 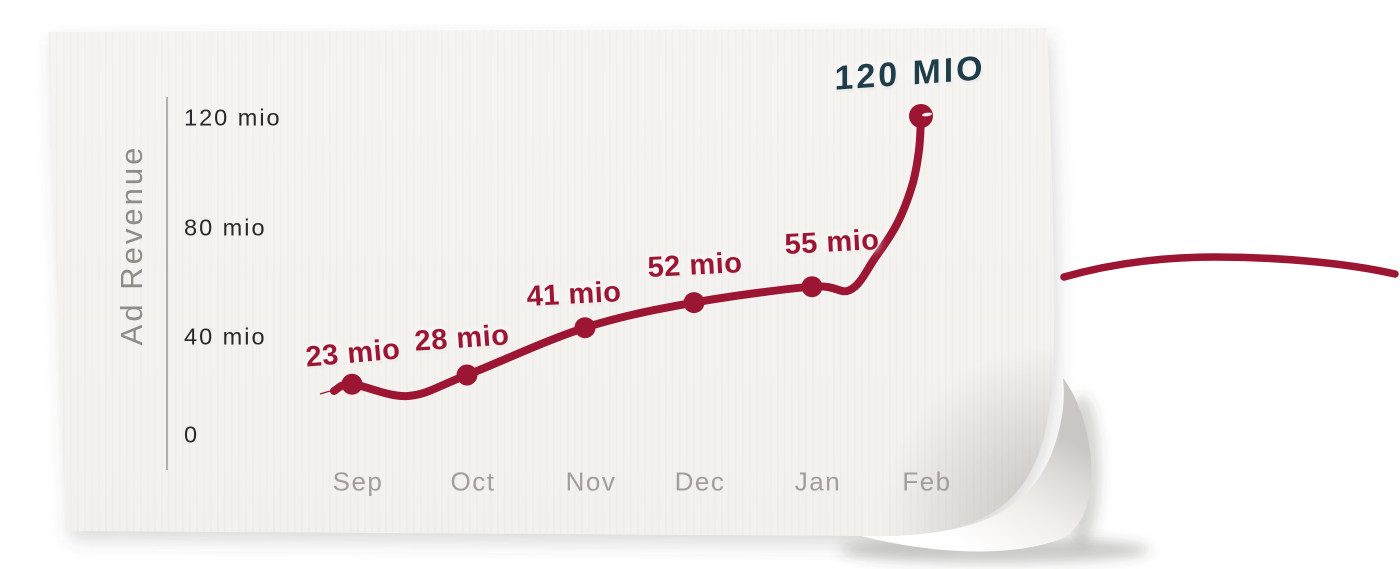 What do you see at coordinates (976, 465) in the screenshot?
I see `paper-curl-flap` at bounding box center [976, 465].